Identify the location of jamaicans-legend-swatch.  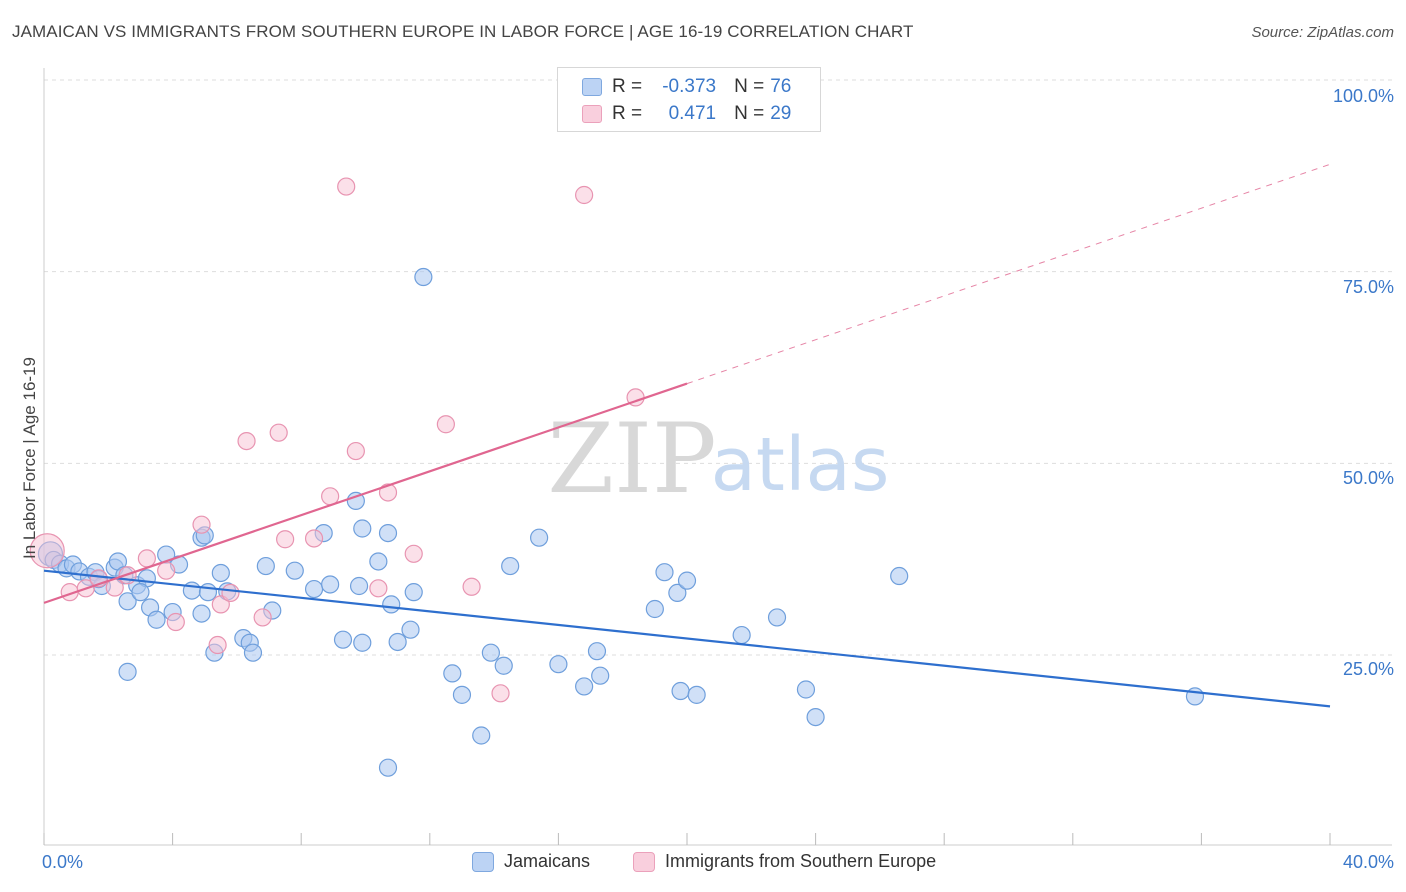
(483, 861).